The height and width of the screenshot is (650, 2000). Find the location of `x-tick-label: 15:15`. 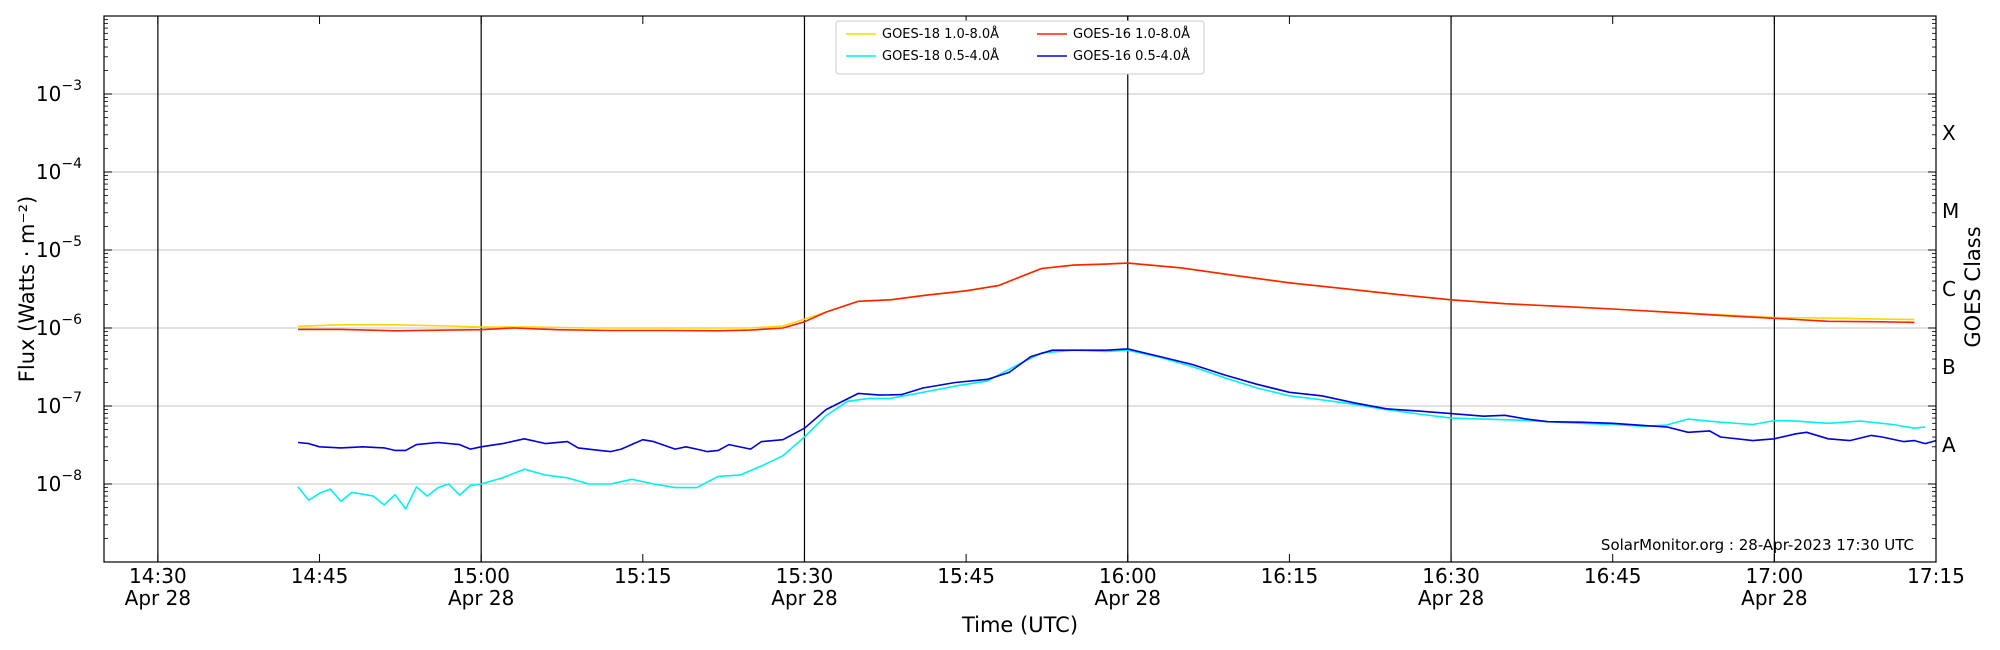

x-tick-label: 15:15 is located at coordinates (643, 576).